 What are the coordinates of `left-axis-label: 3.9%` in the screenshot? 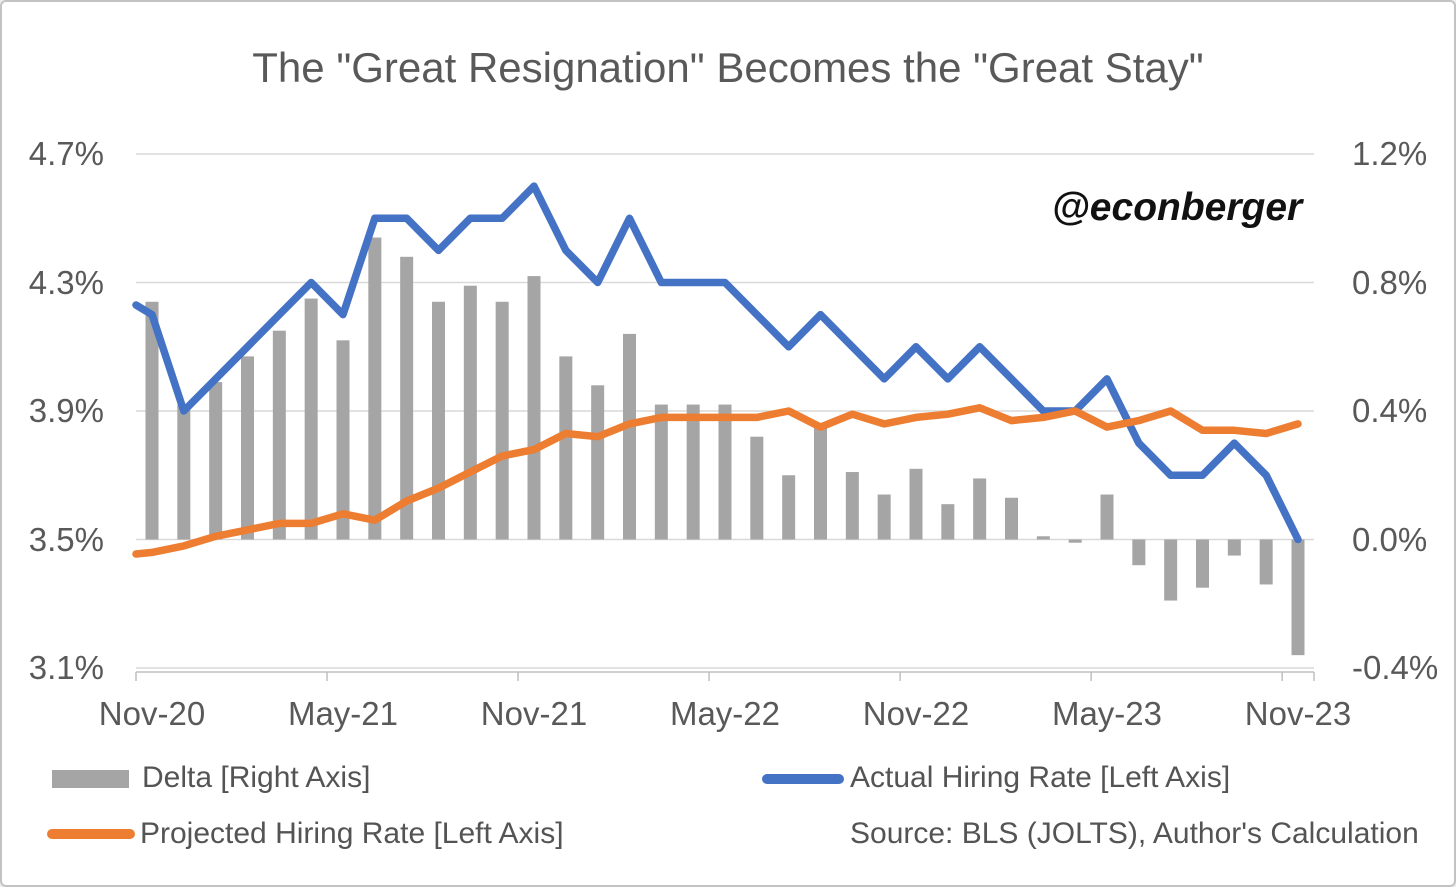 It's located at (66, 410).